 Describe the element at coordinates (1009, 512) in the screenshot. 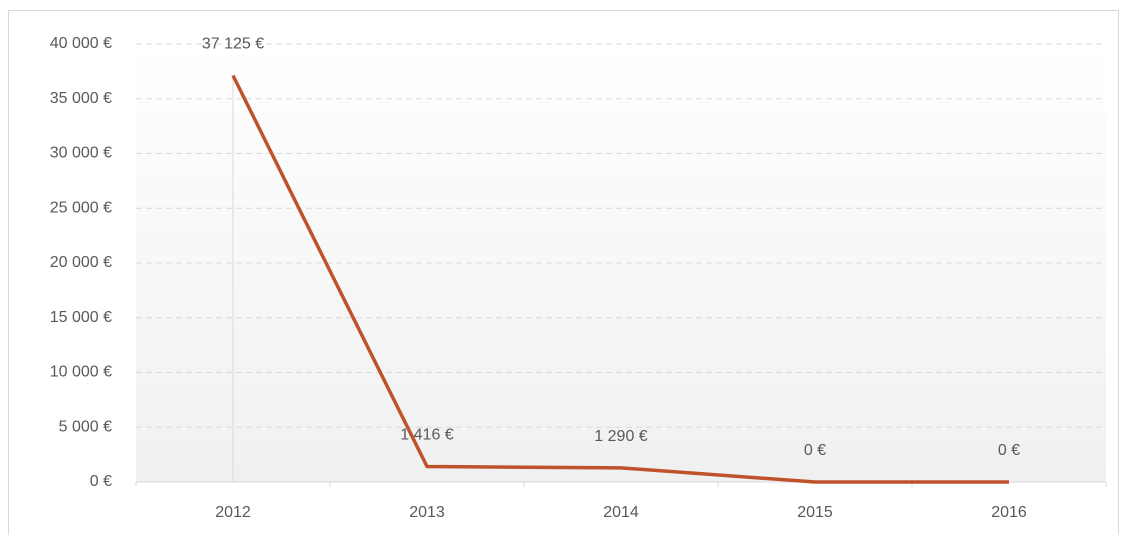

I see `x-tick-label: 2016` at that location.